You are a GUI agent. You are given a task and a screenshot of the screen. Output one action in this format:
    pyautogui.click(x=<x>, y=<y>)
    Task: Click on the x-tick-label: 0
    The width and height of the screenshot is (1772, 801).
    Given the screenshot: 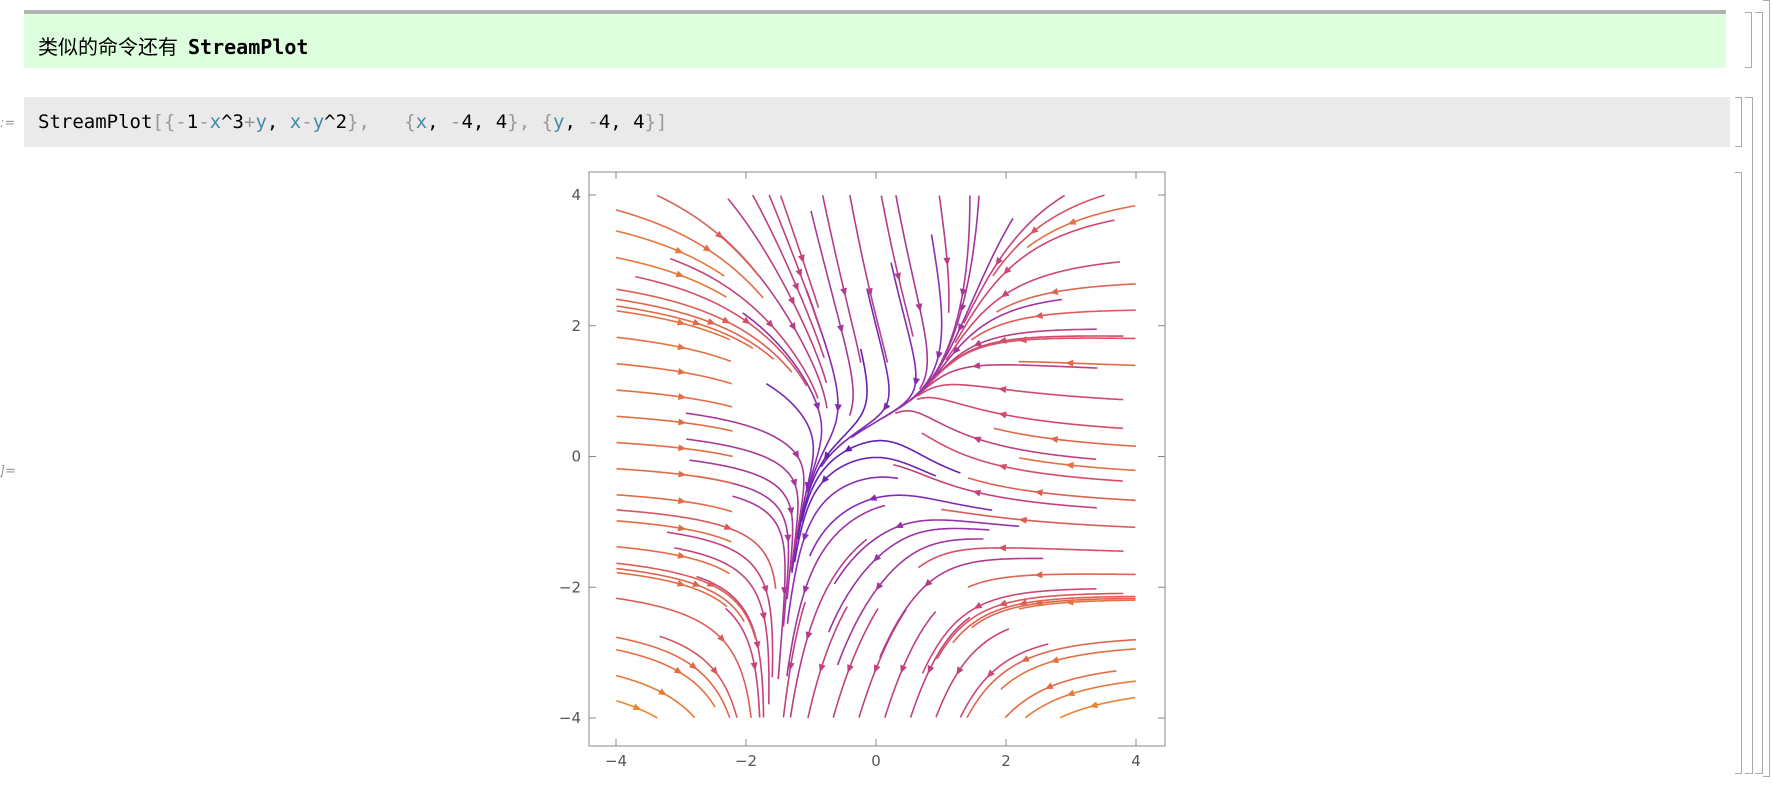 What is the action you would take?
    pyautogui.click(x=876, y=761)
    